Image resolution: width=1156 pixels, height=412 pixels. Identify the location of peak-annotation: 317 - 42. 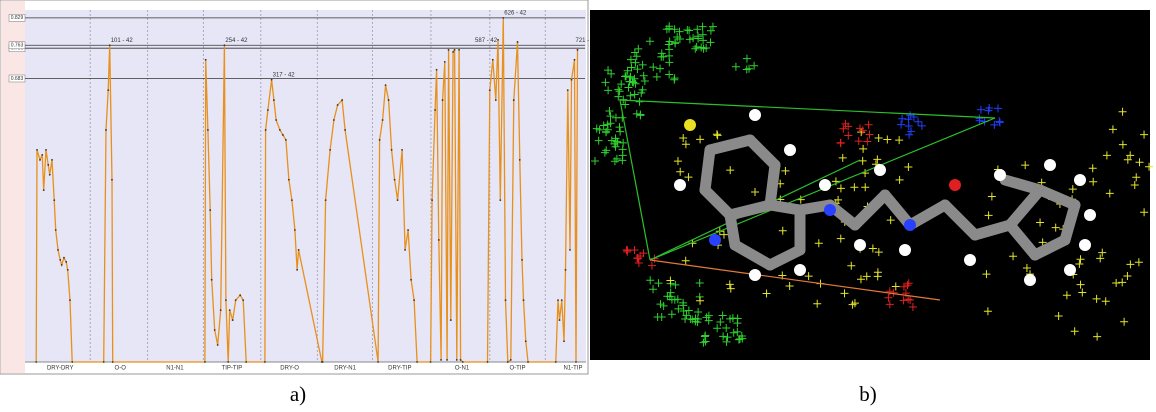
(284, 75).